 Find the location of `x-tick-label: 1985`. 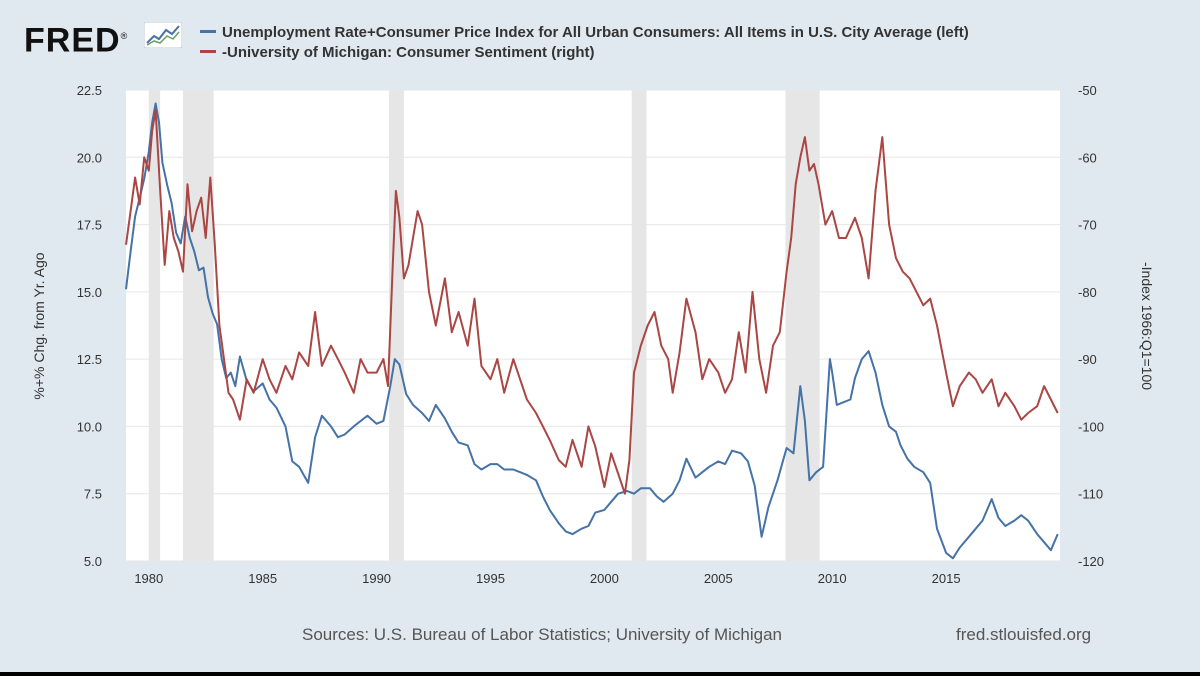

x-tick-label: 1985 is located at coordinates (262, 578).